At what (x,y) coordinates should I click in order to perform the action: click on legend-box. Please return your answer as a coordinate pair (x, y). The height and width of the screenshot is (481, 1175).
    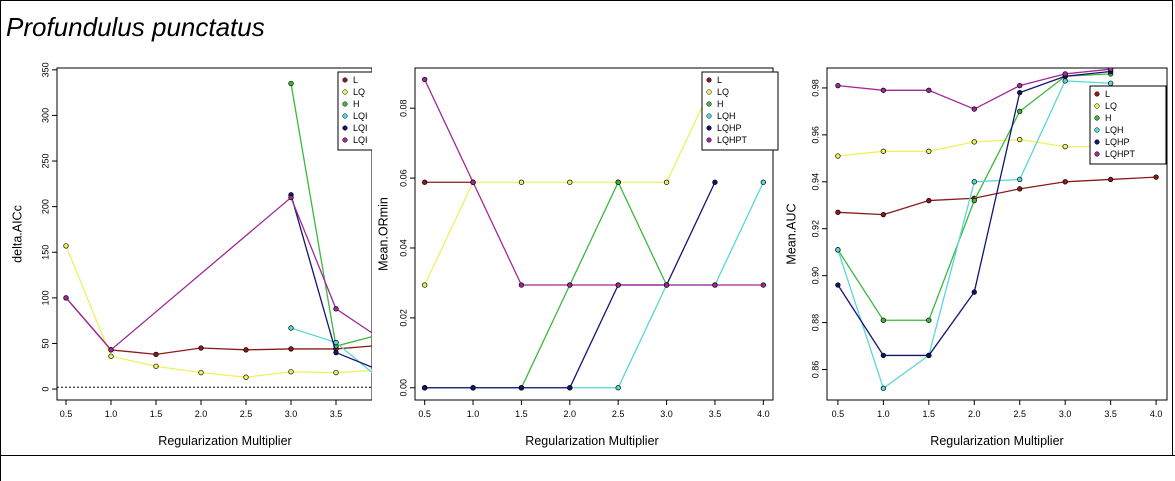
    Looking at the image, I should click on (740, 111).